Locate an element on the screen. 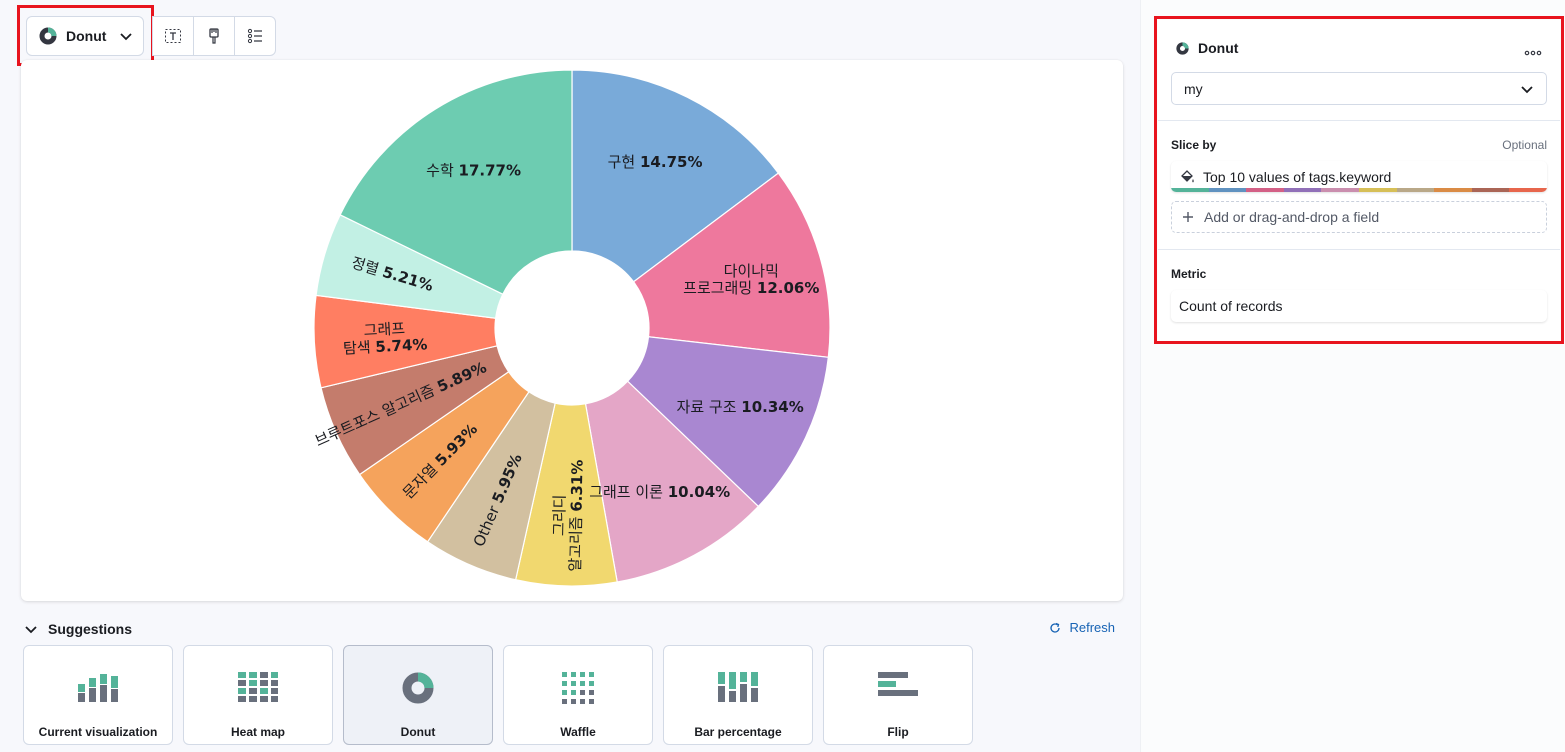  refresh-label: Refresh is located at coordinates (1092, 627).